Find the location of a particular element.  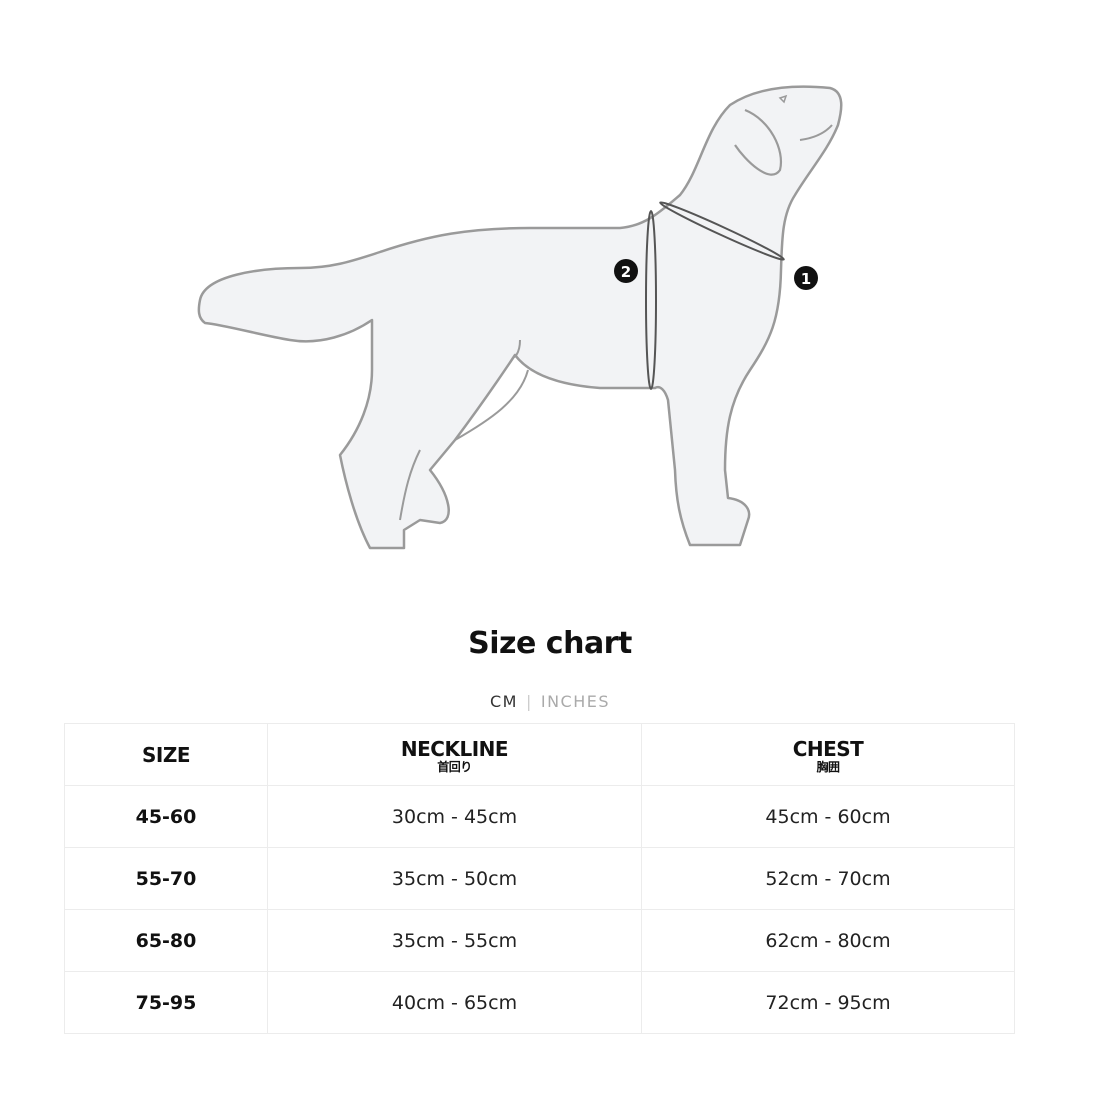

page-title: Size chart is located at coordinates (550, 643).